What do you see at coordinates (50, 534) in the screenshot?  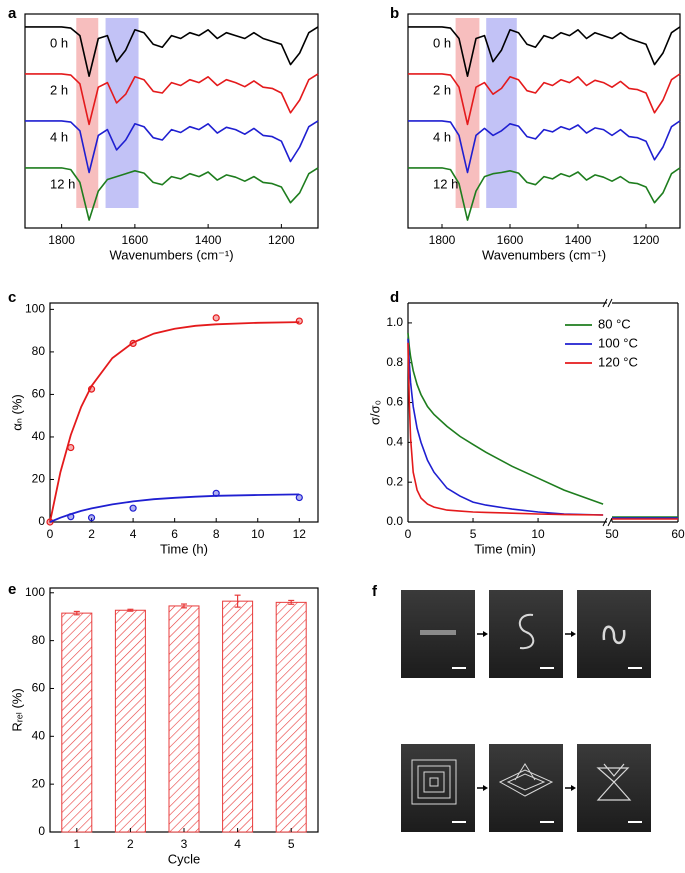 I see `x-tick-label: 0` at bounding box center [50, 534].